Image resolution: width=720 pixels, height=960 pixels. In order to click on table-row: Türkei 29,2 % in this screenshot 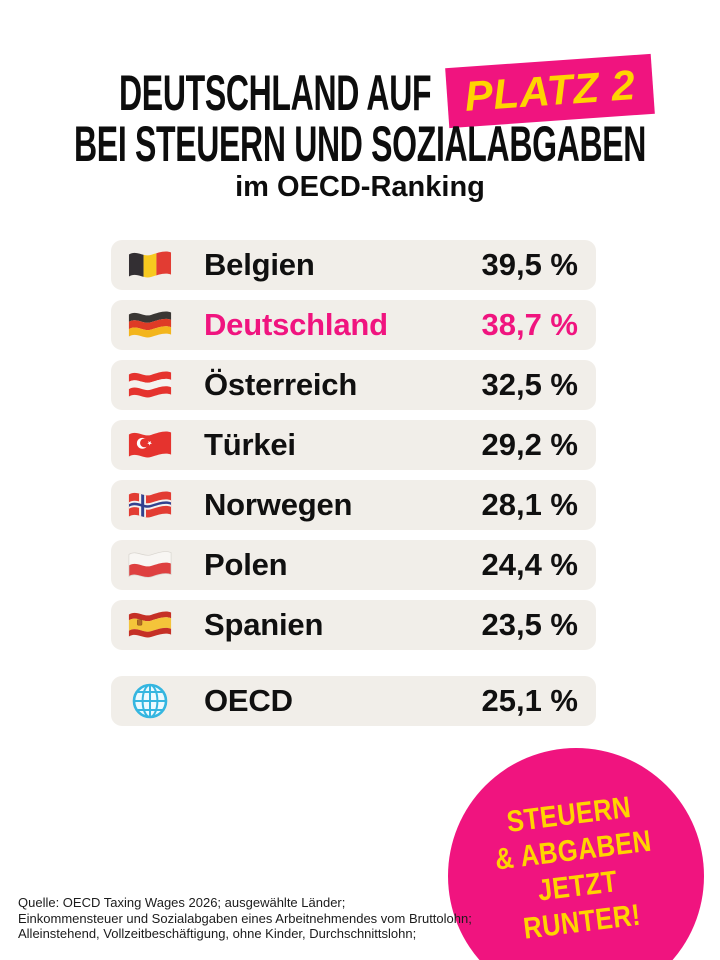, I will do `click(353, 445)`.